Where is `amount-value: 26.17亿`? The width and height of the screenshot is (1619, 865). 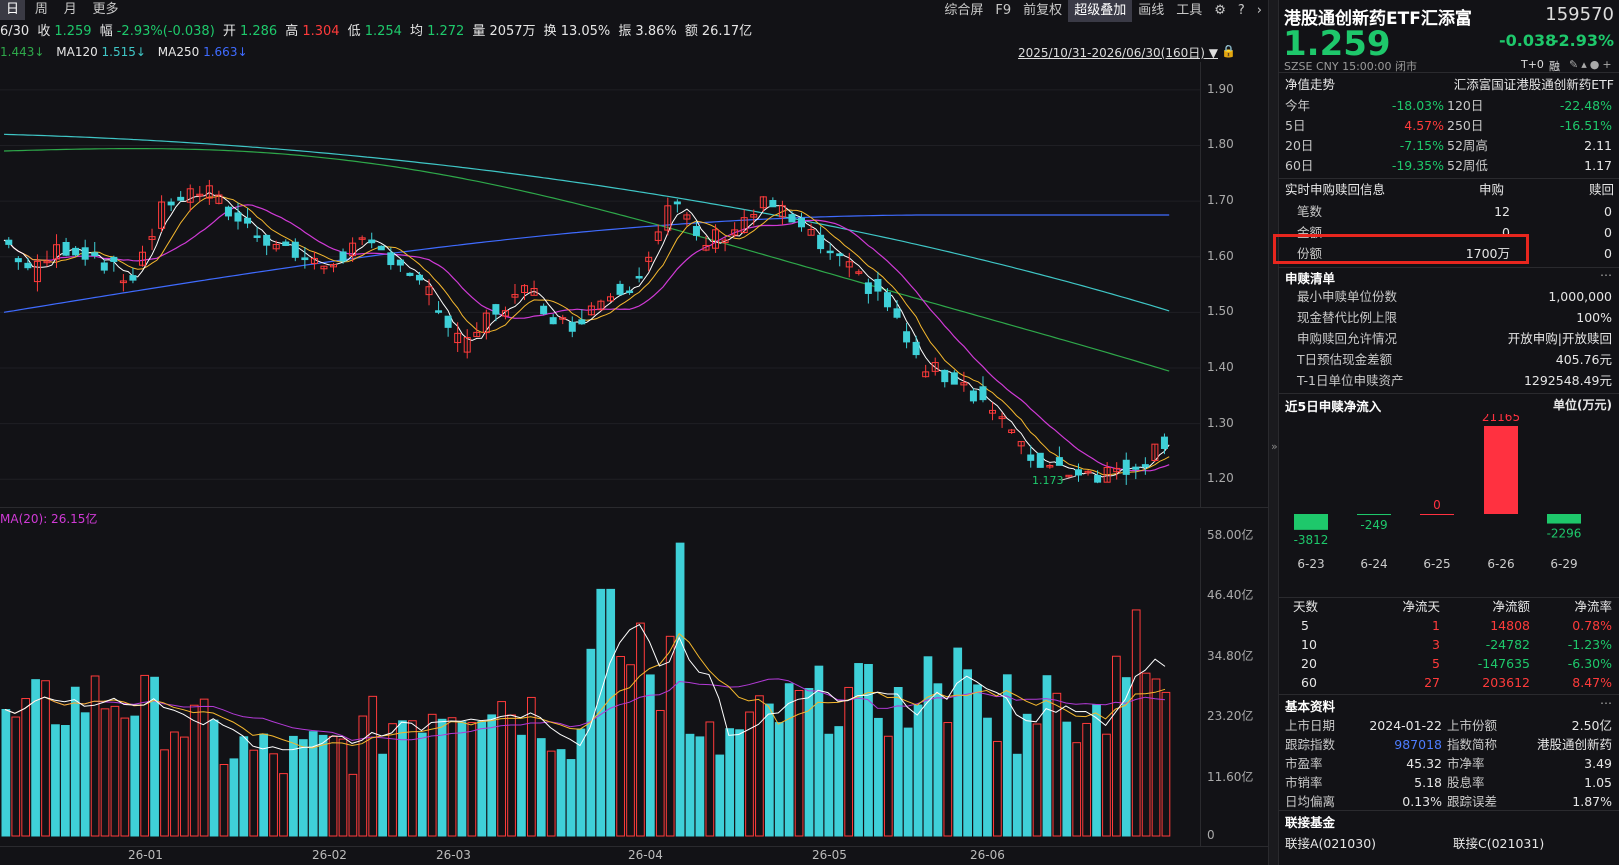
amount-value: 26.17亿 is located at coordinates (727, 31).